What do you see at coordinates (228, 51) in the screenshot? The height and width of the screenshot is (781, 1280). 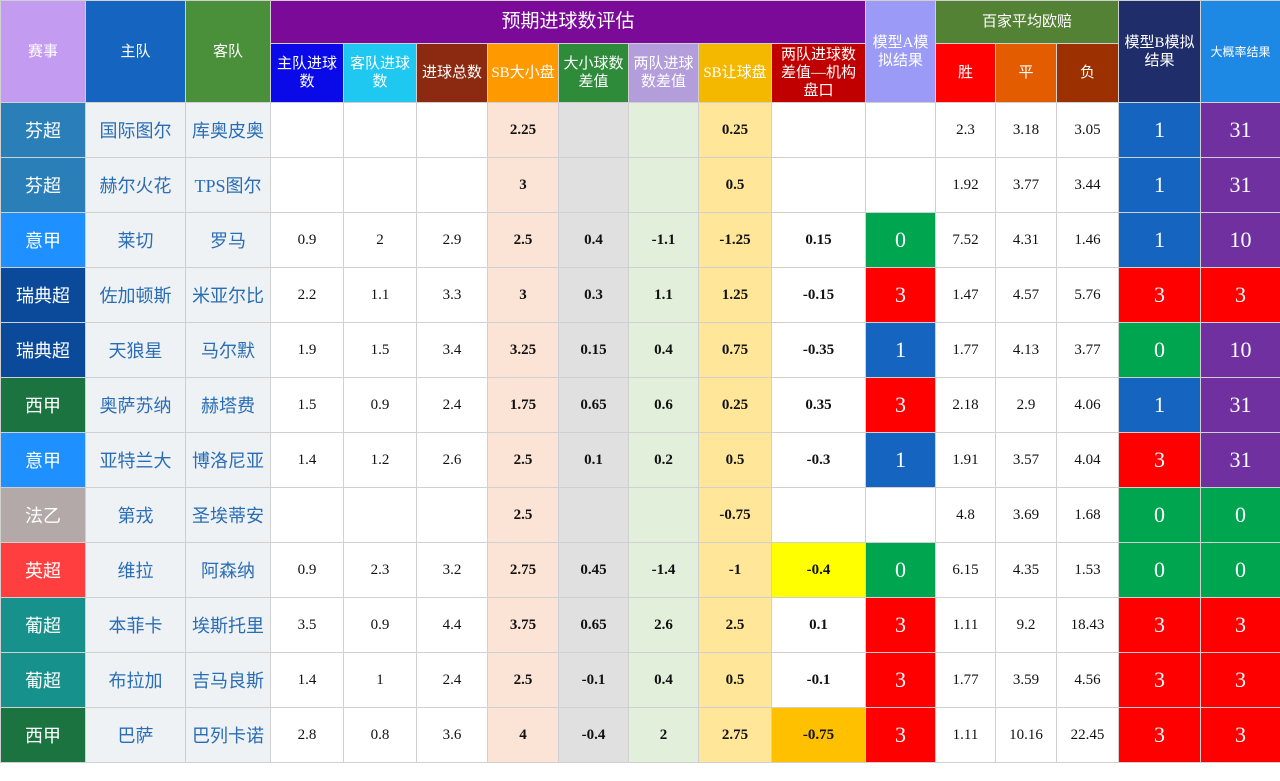 I see `header-cell: 客队` at bounding box center [228, 51].